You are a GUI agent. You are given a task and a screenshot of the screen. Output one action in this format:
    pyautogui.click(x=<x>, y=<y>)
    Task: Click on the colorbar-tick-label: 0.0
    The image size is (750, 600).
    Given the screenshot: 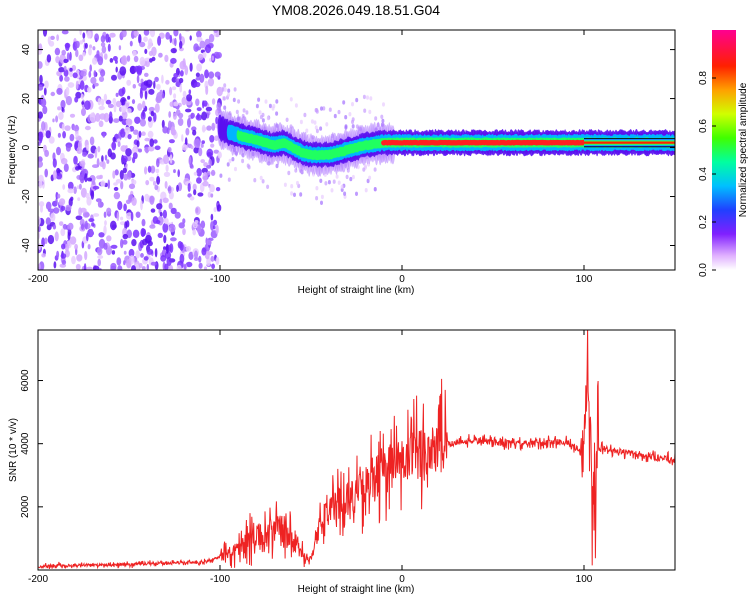 What is the action you would take?
    pyautogui.click(x=703, y=270)
    